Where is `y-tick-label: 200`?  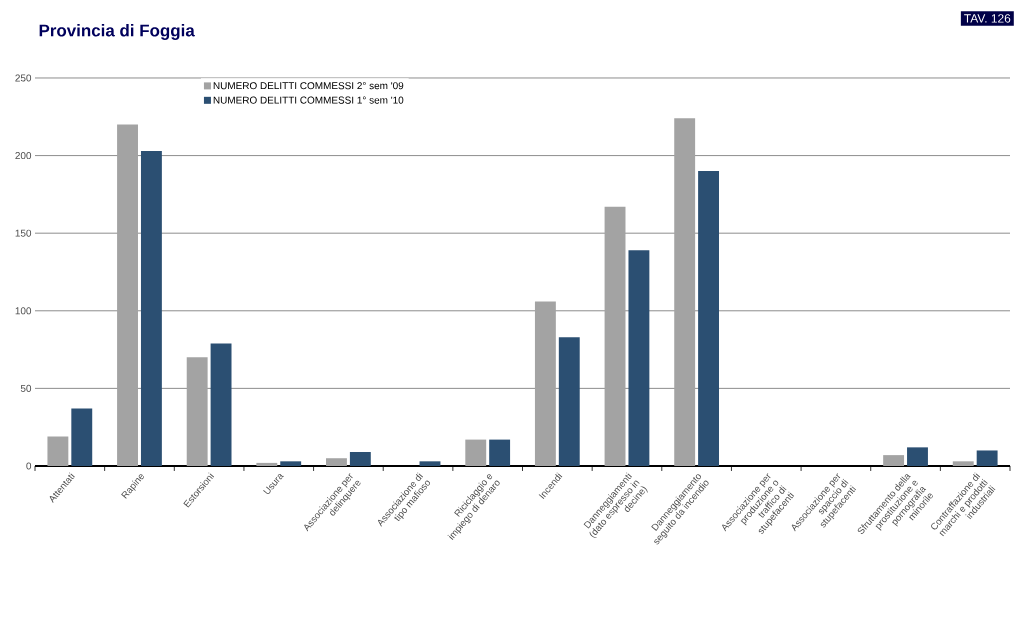 y-tick-label: 200 is located at coordinates (23, 156).